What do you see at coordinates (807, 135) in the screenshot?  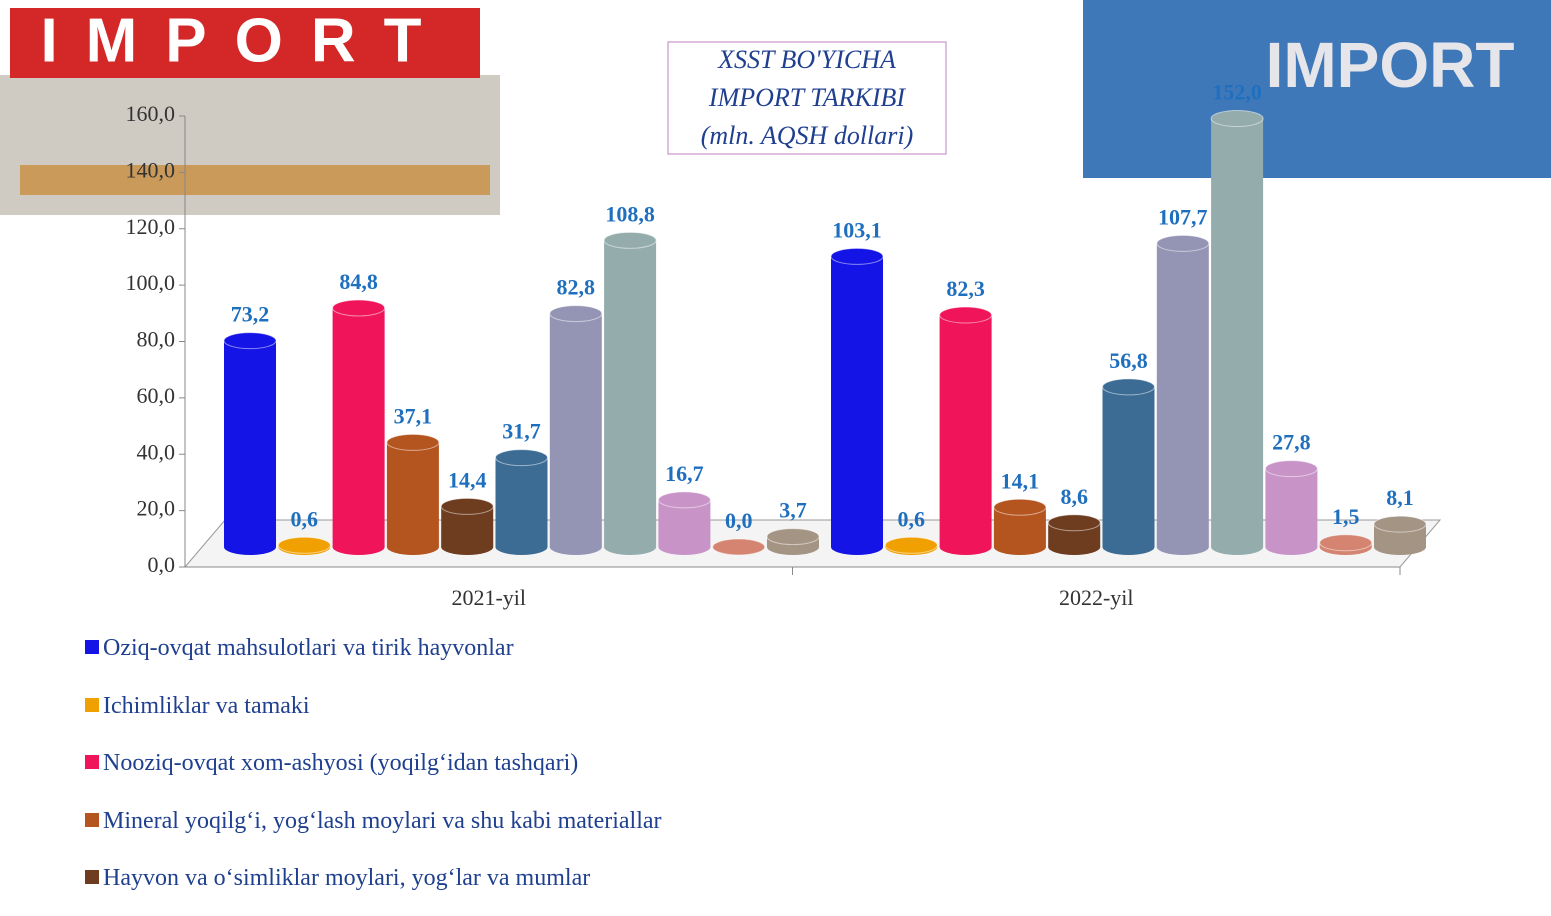 I see `chart-title: (mln. AQSH dollari)` at bounding box center [807, 135].